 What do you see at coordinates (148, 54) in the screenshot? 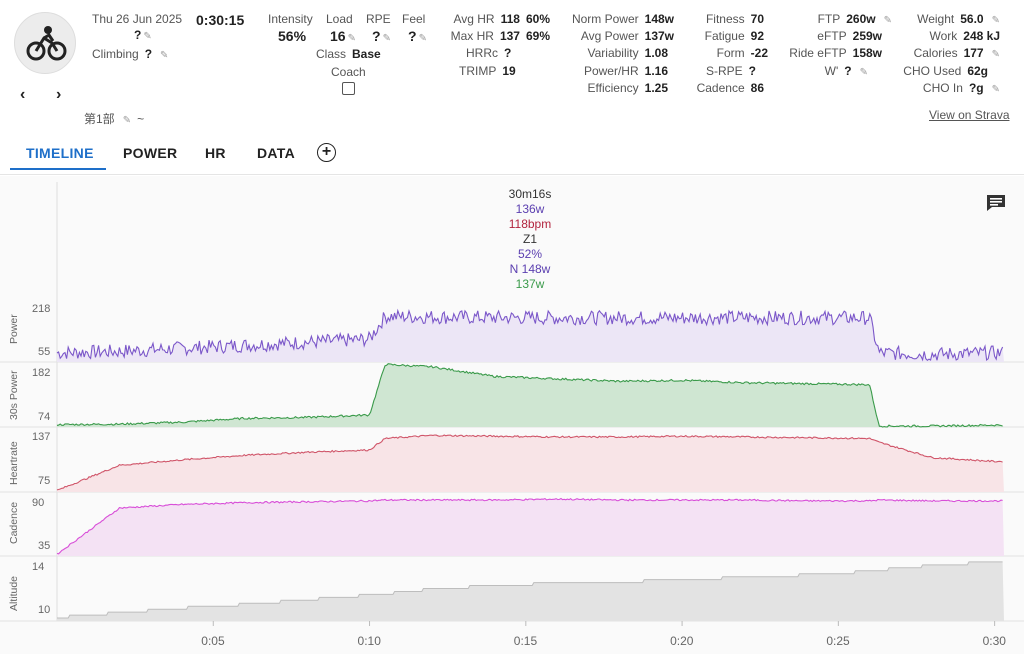
I see `climbing-value: ?` at bounding box center [148, 54].